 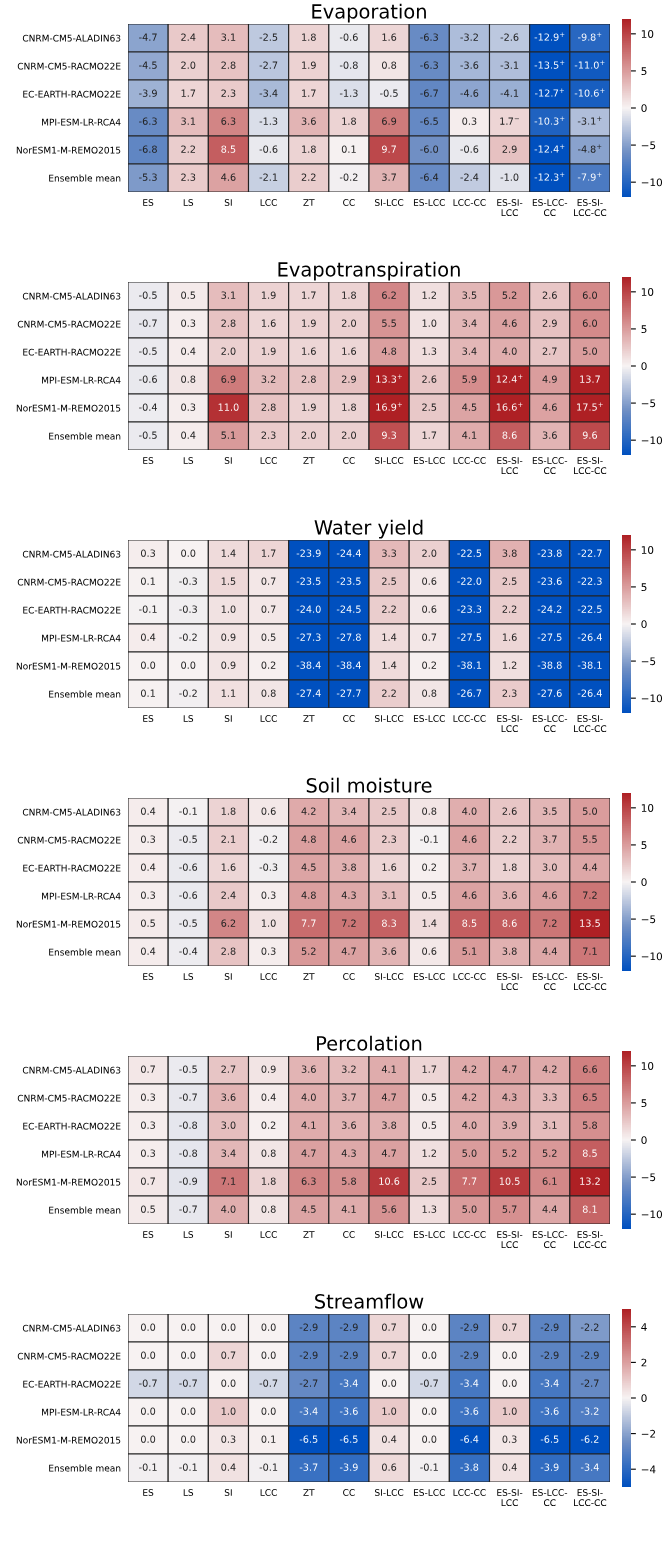 I want to click on data-label: 1.6, so click(x=389, y=867).